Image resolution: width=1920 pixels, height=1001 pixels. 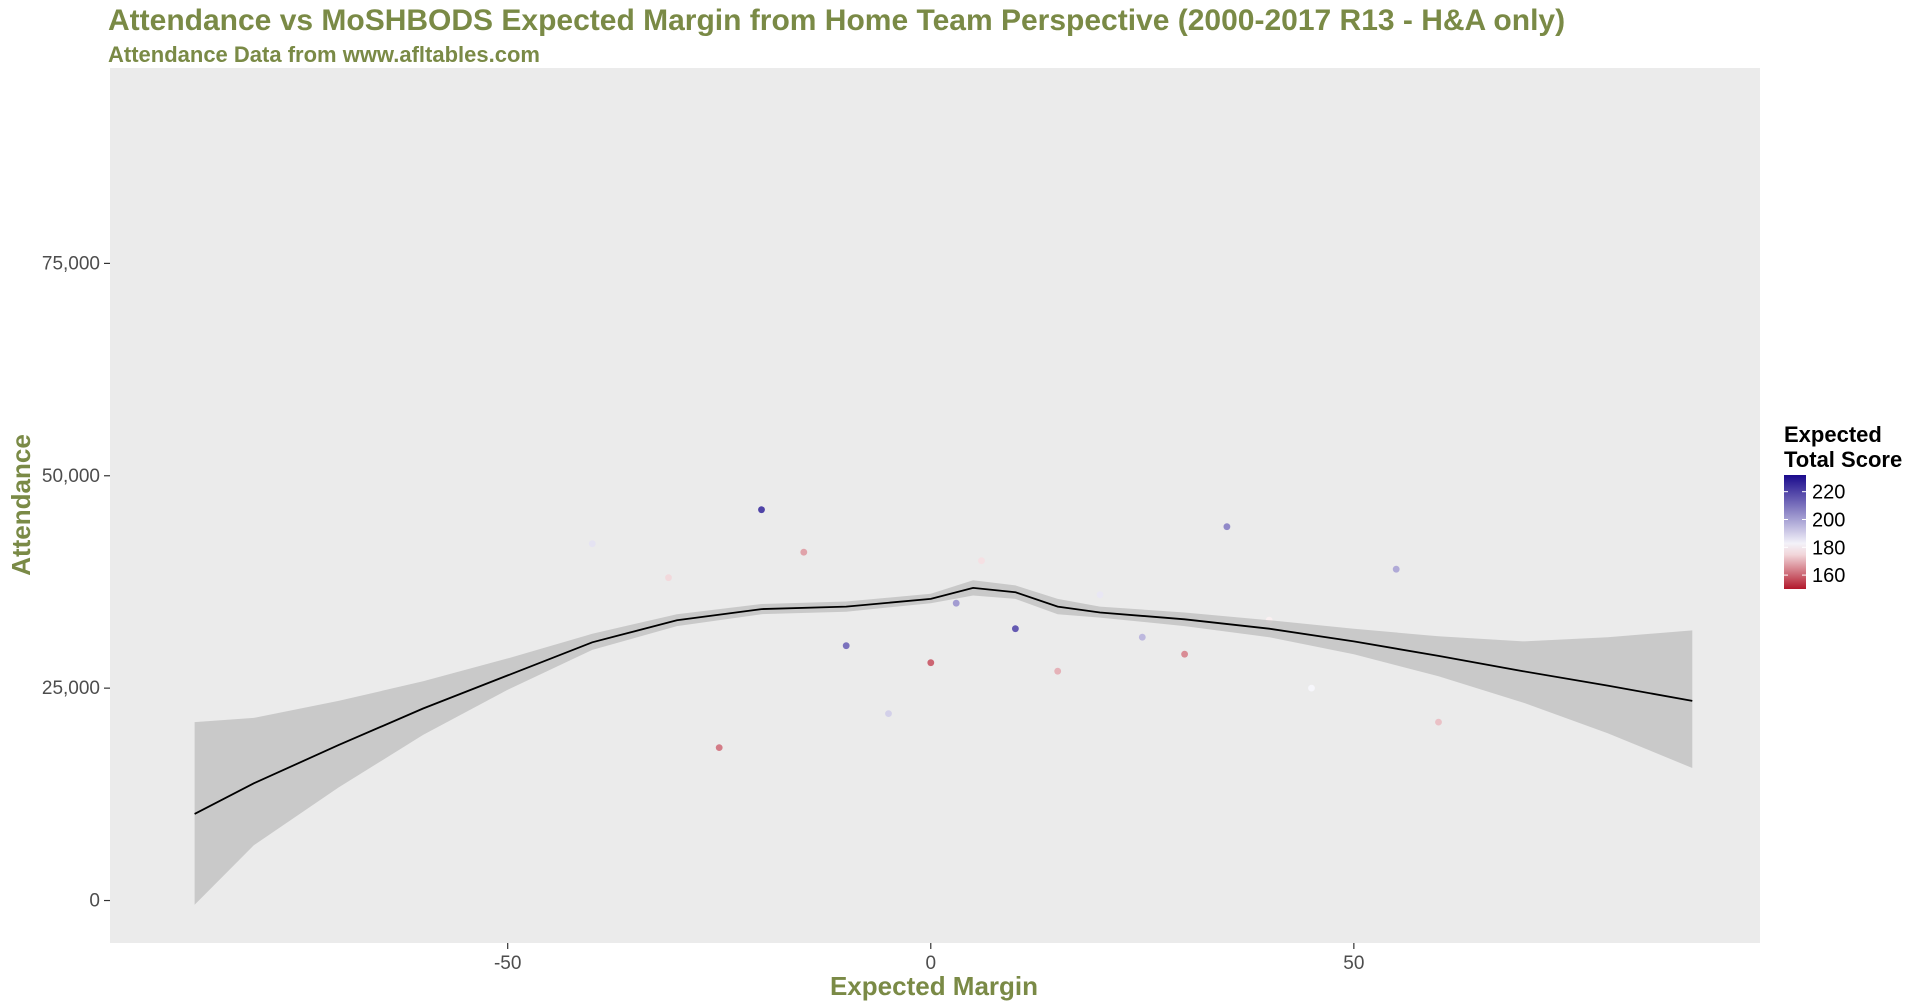 What do you see at coordinates (94, 901) in the screenshot?
I see `y-tick-label: 0` at bounding box center [94, 901].